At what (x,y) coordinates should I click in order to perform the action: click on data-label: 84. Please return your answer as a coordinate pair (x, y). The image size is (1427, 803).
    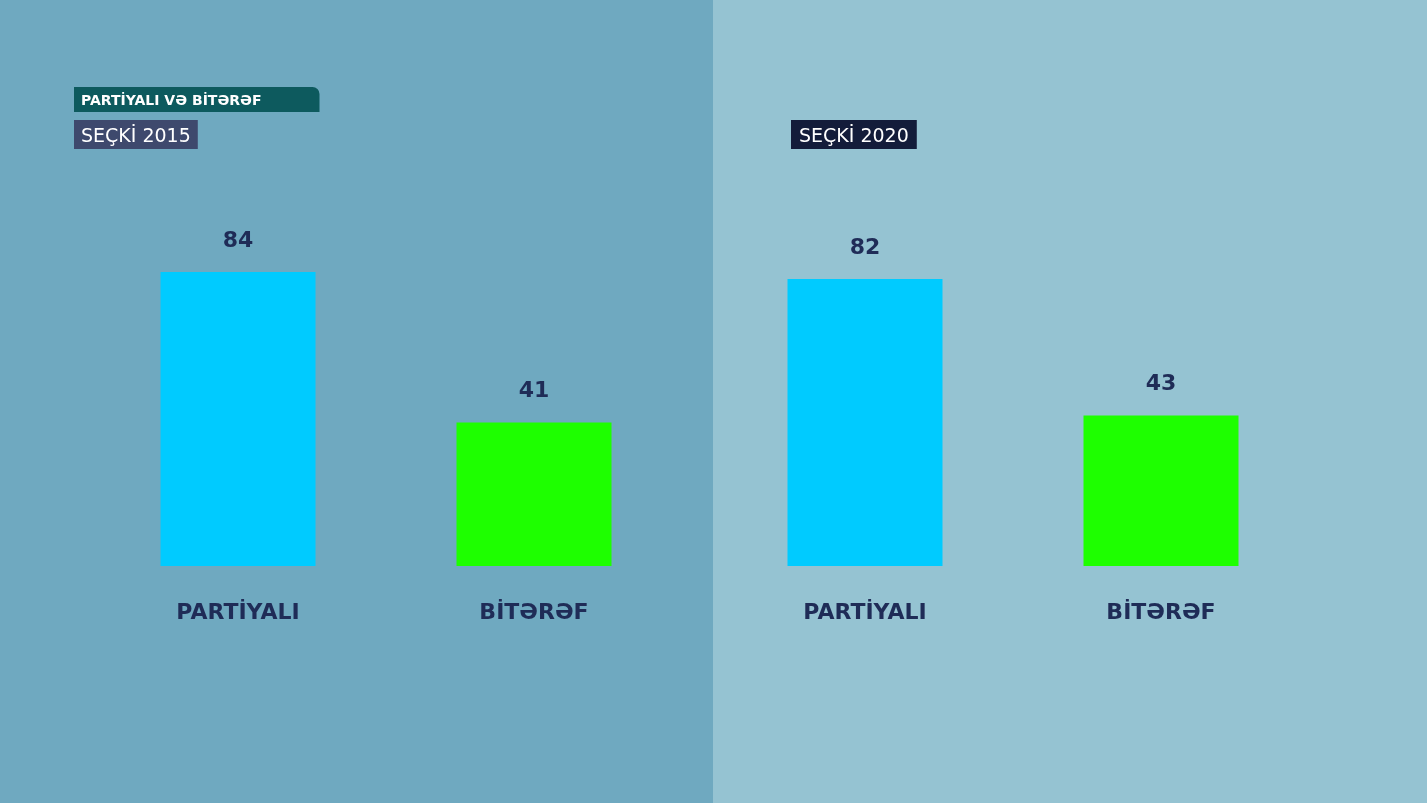
    Looking at the image, I should click on (238, 239).